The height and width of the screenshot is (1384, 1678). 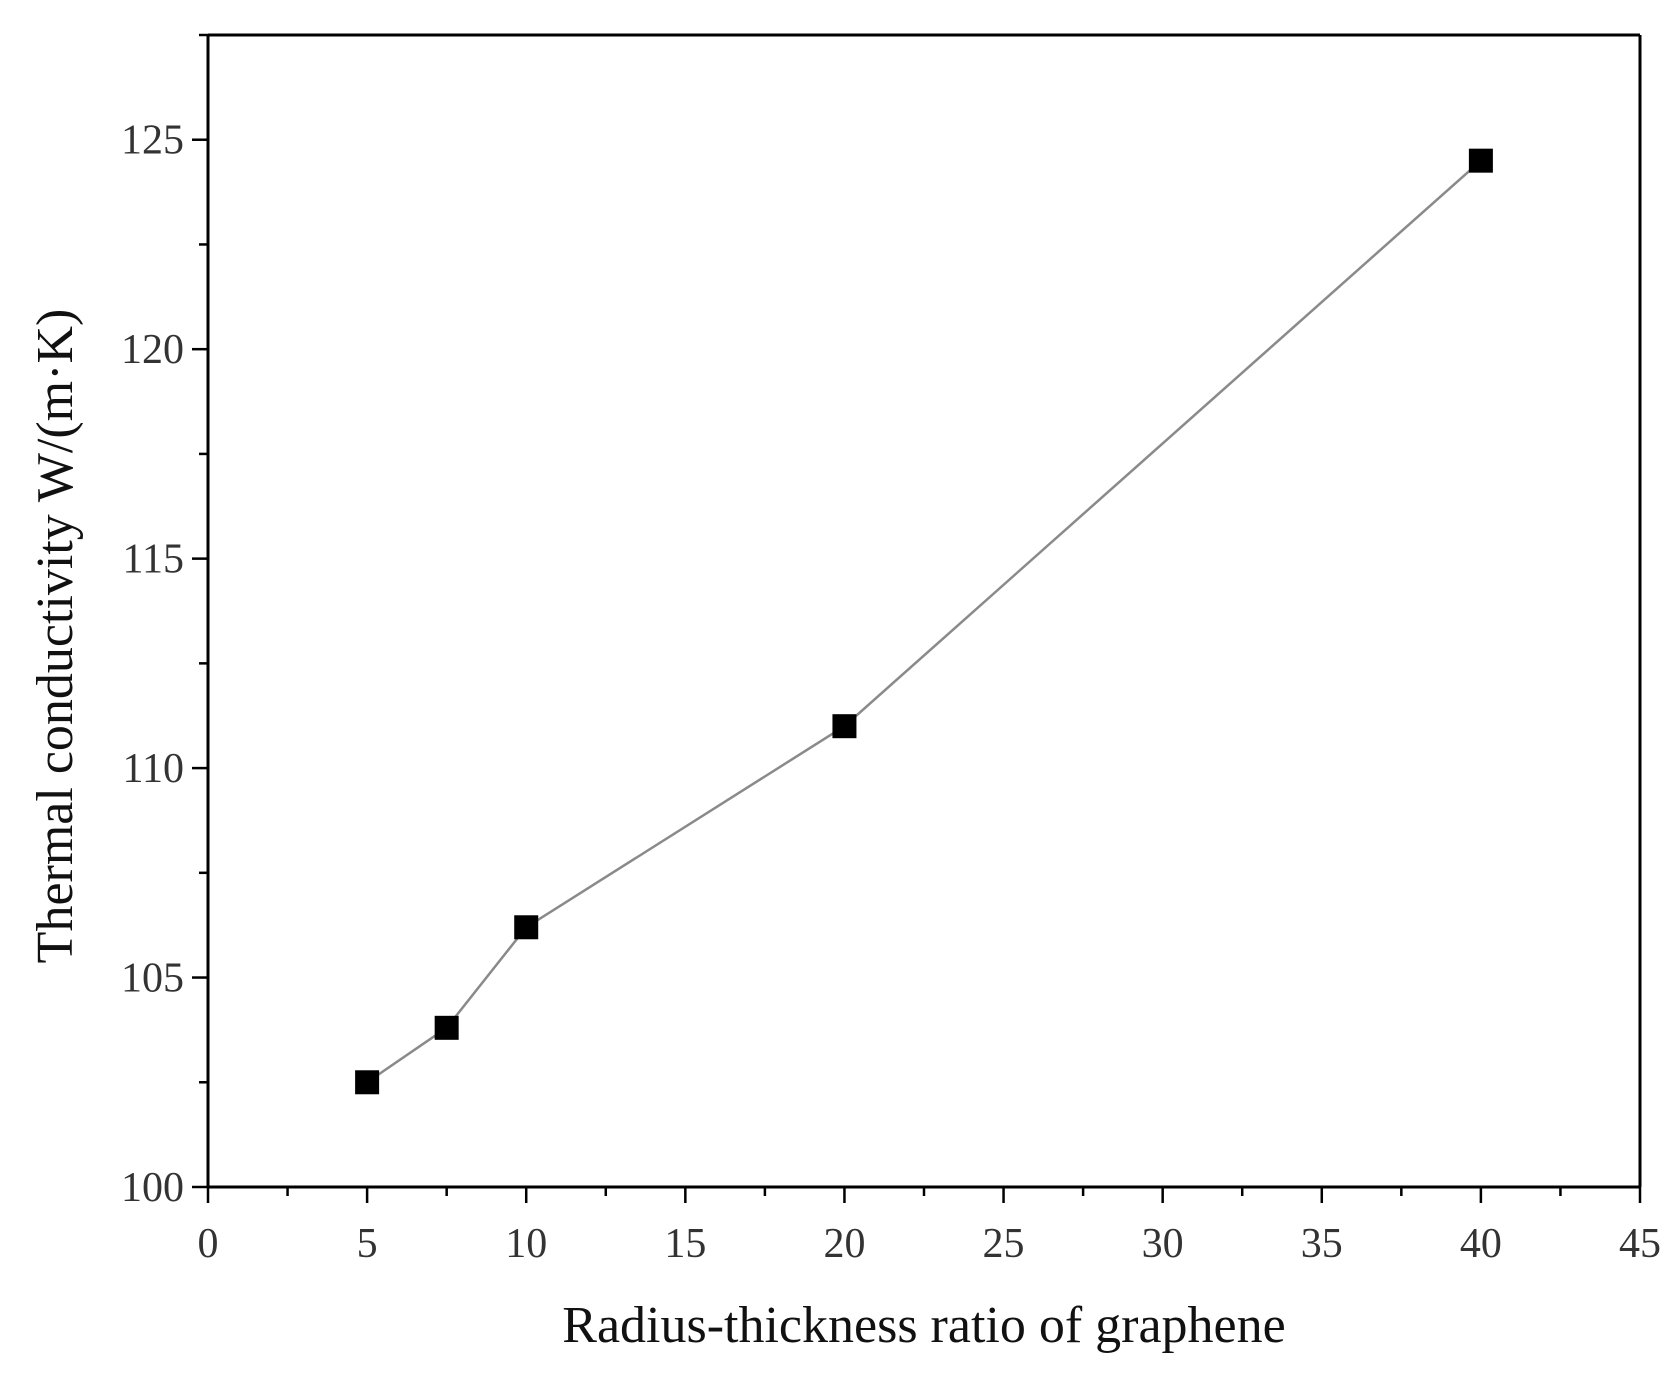 I want to click on y-tick-label: 120, so click(x=152, y=350).